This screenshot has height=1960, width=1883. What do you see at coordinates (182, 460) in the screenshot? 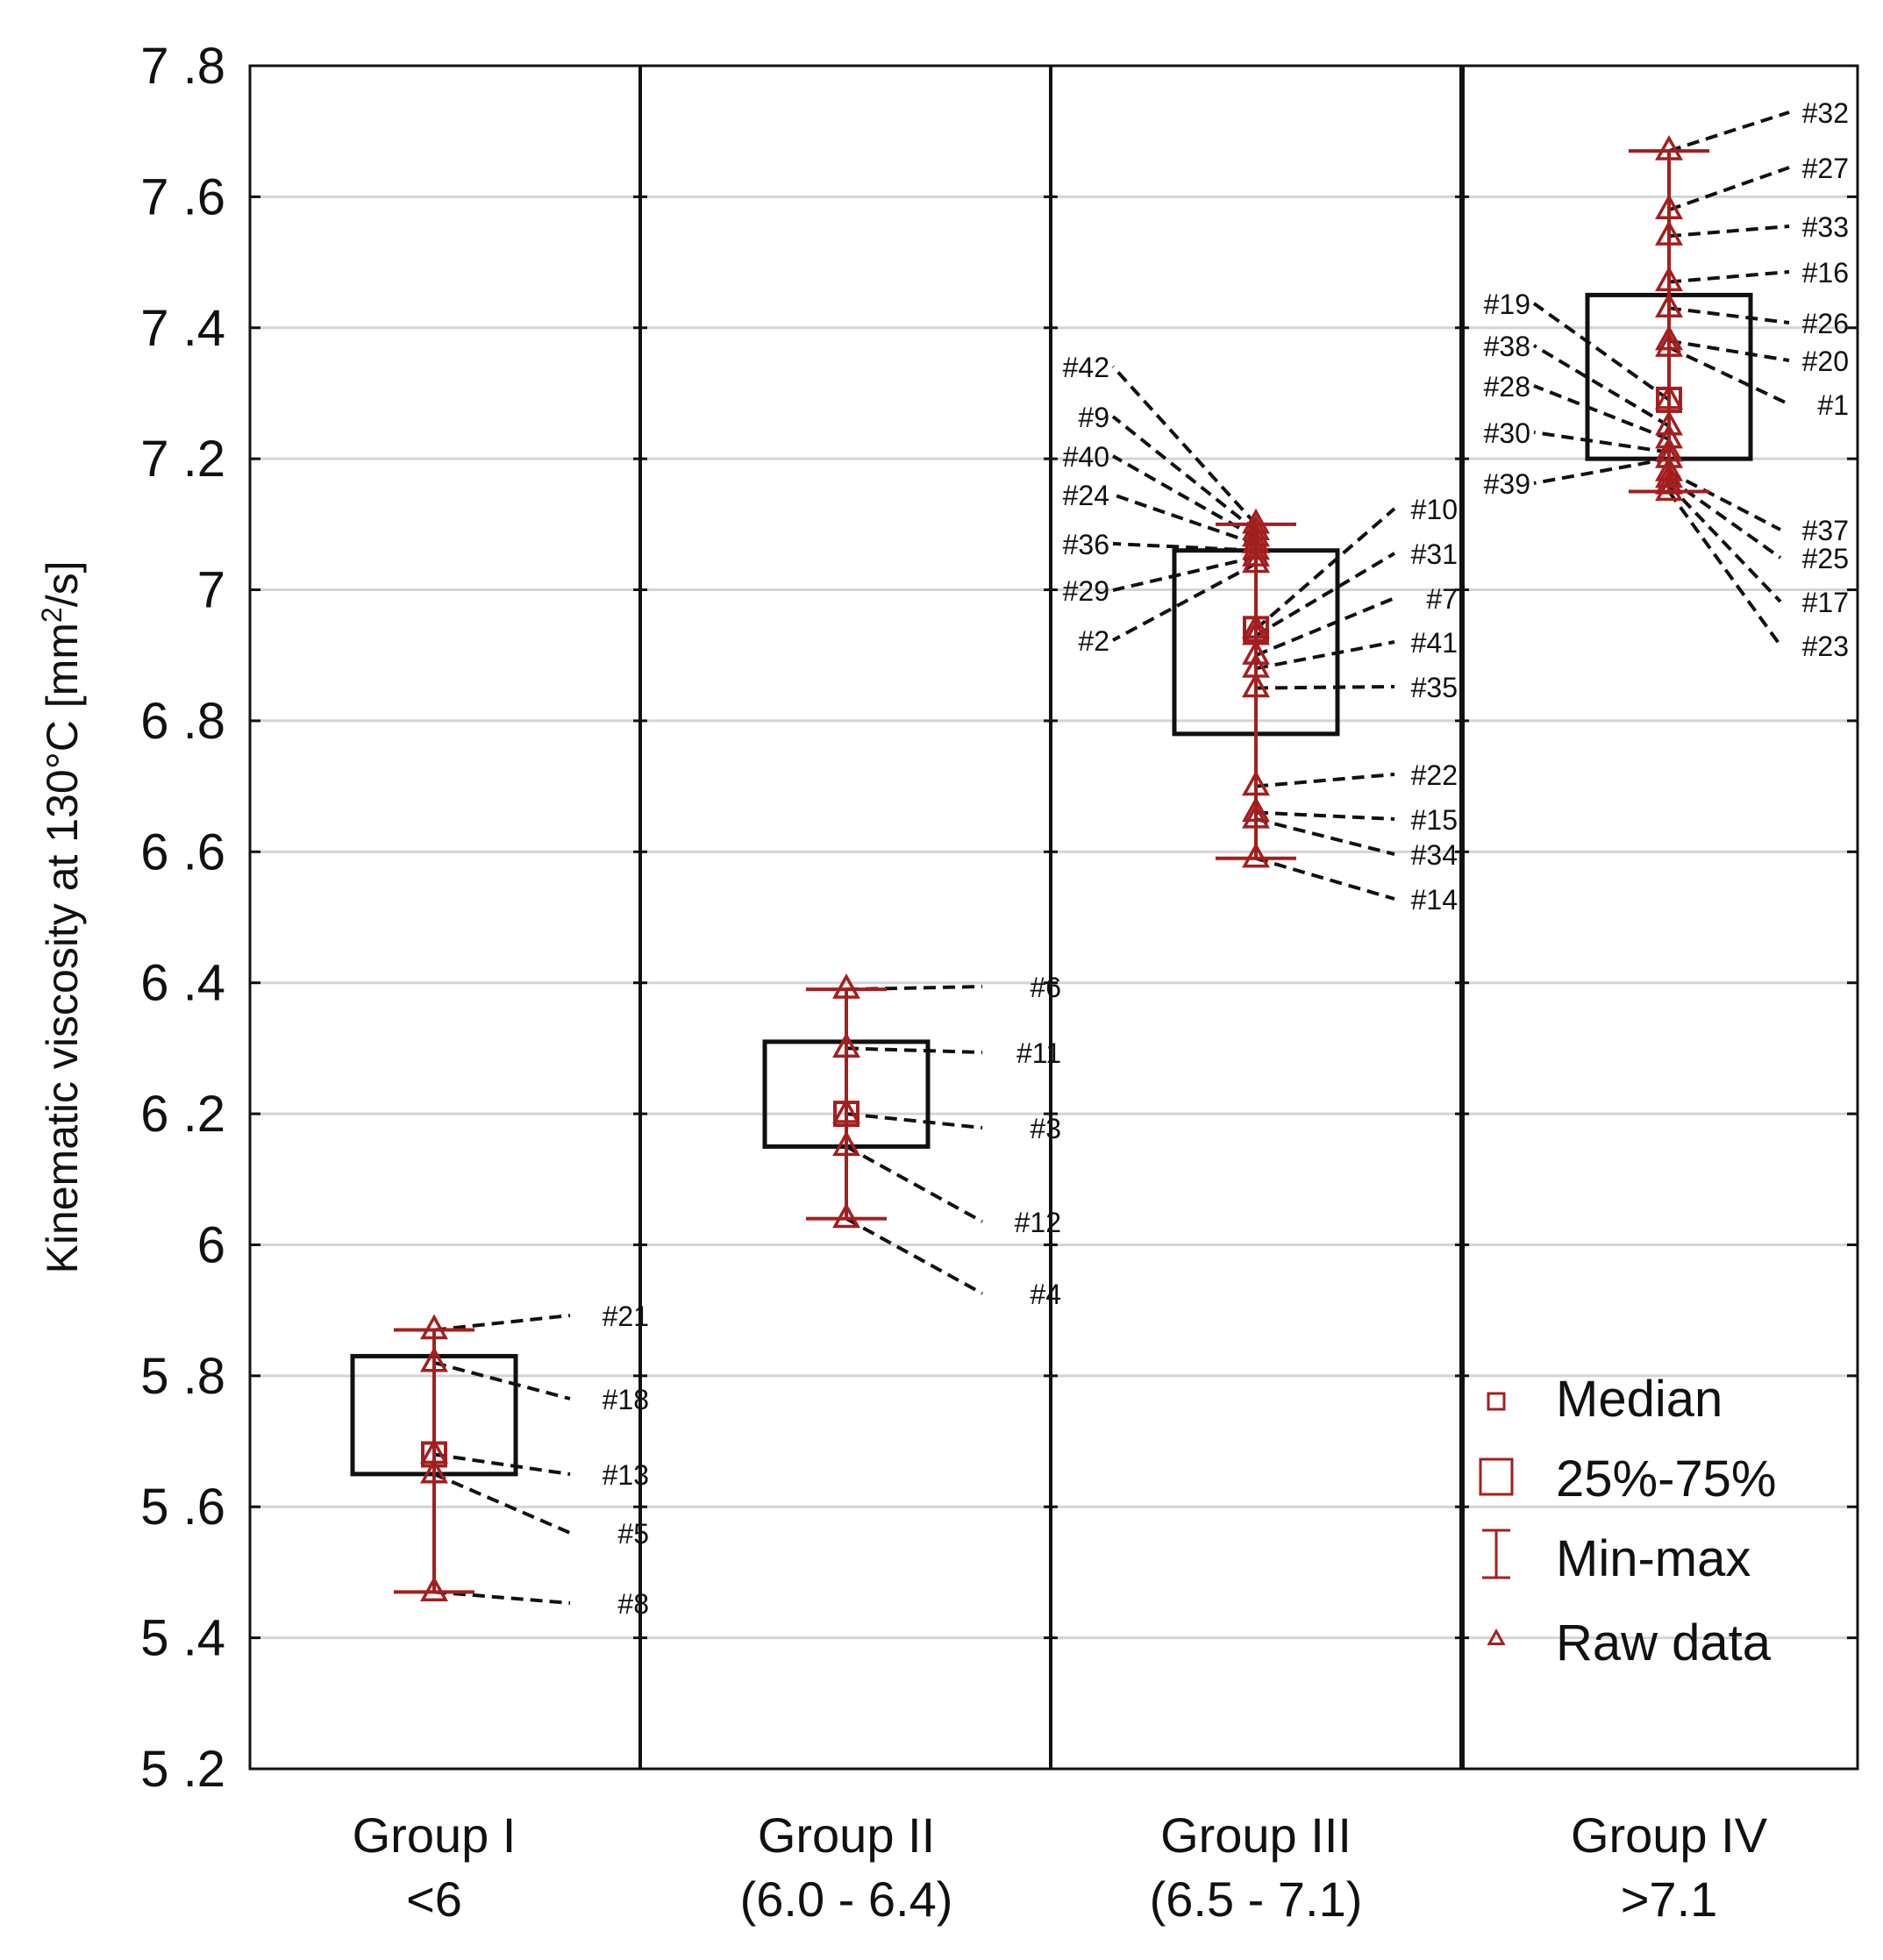
I see `y-tick-label: 7 .2` at bounding box center [182, 460].